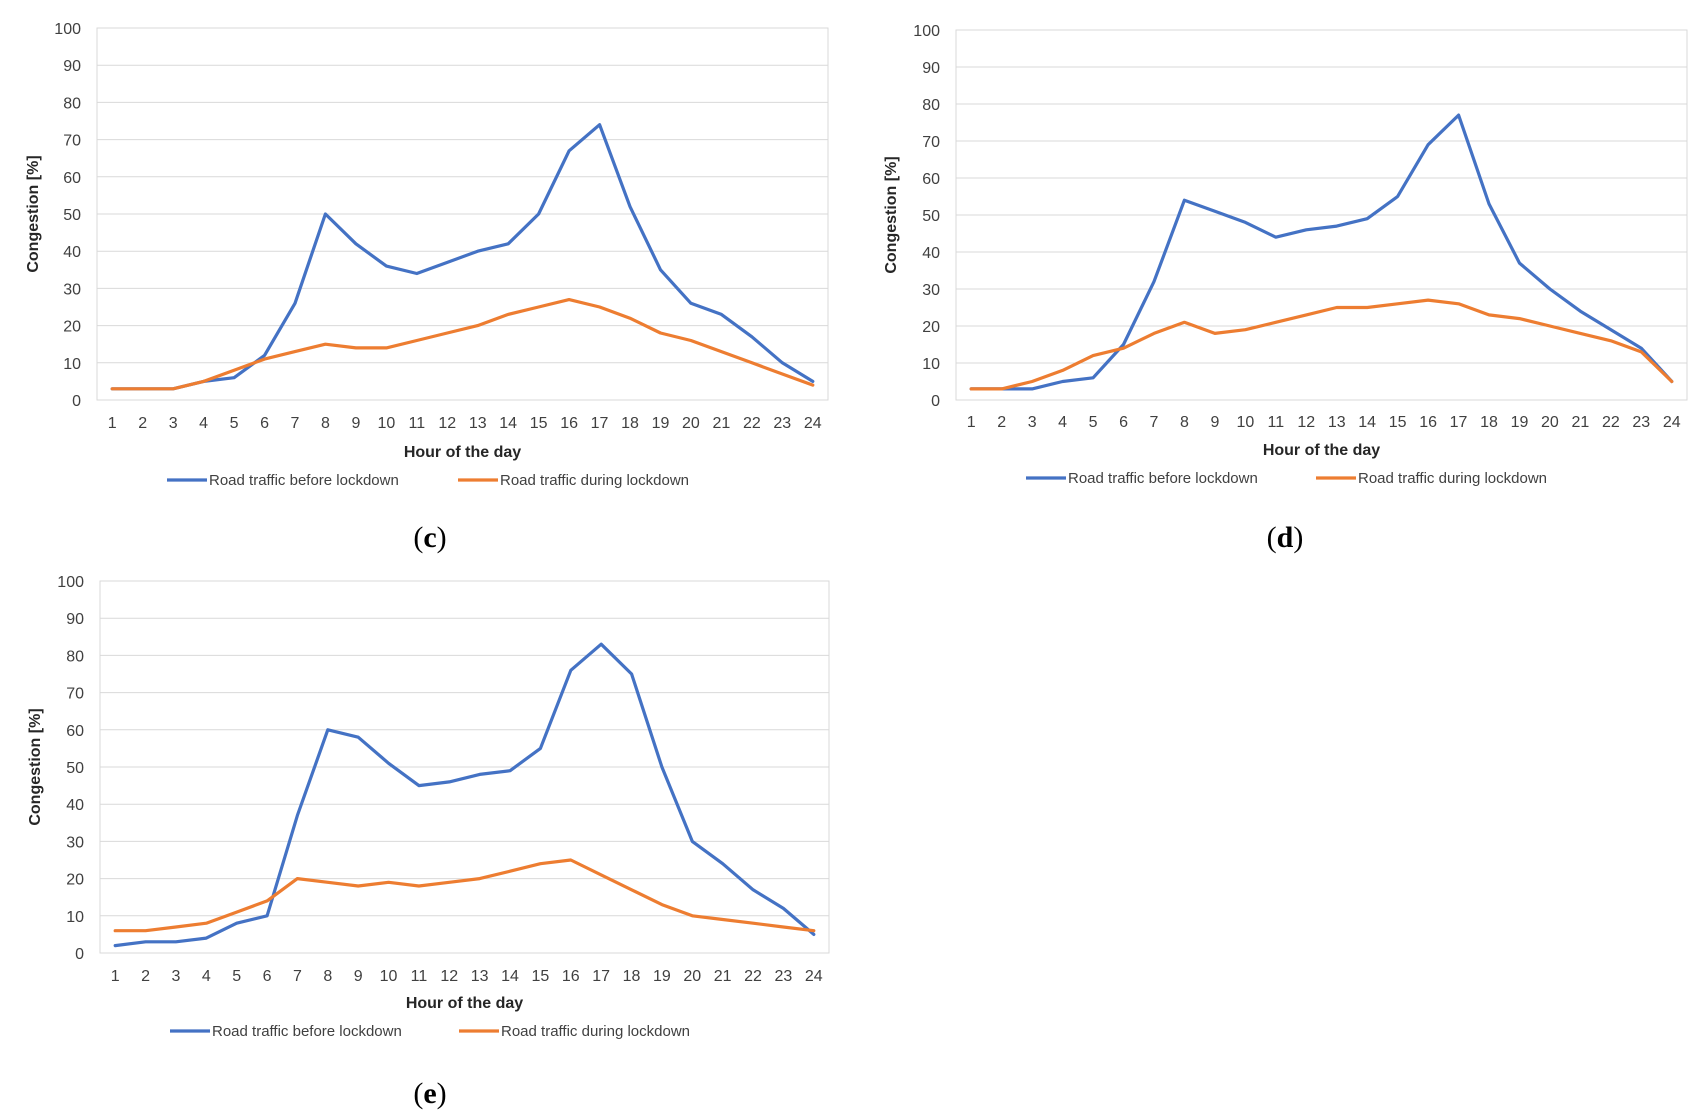 This screenshot has width=1696, height=1118. I want to click on x-tick-label: 15, so click(541, 976).